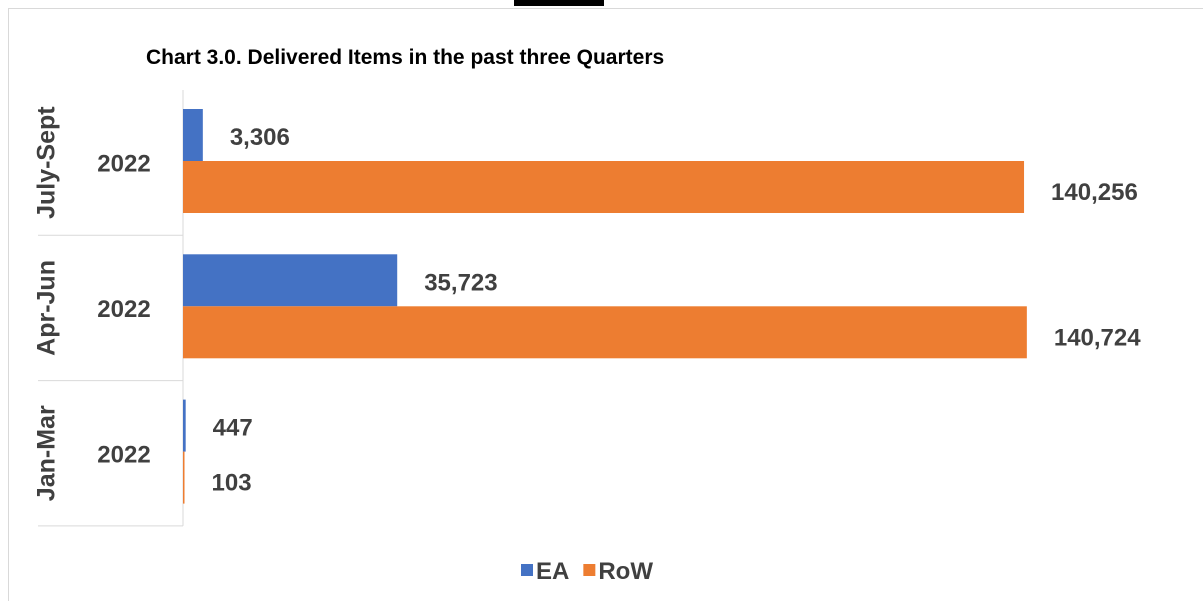 The width and height of the screenshot is (1203, 601). Describe the element at coordinates (559, 3) in the screenshot. I see `header-clip-fragment` at that location.